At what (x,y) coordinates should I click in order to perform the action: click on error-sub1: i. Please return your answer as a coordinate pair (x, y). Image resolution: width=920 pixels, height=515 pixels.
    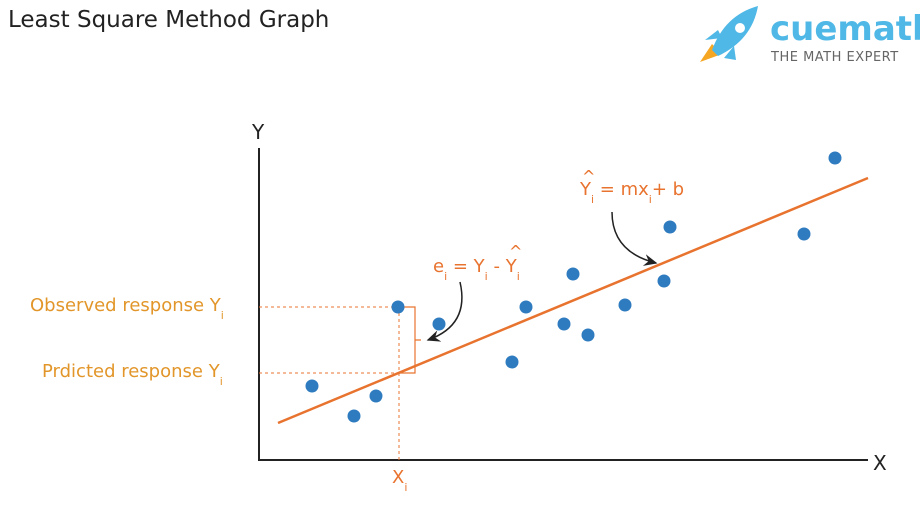
    Looking at the image, I should click on (445, 276).